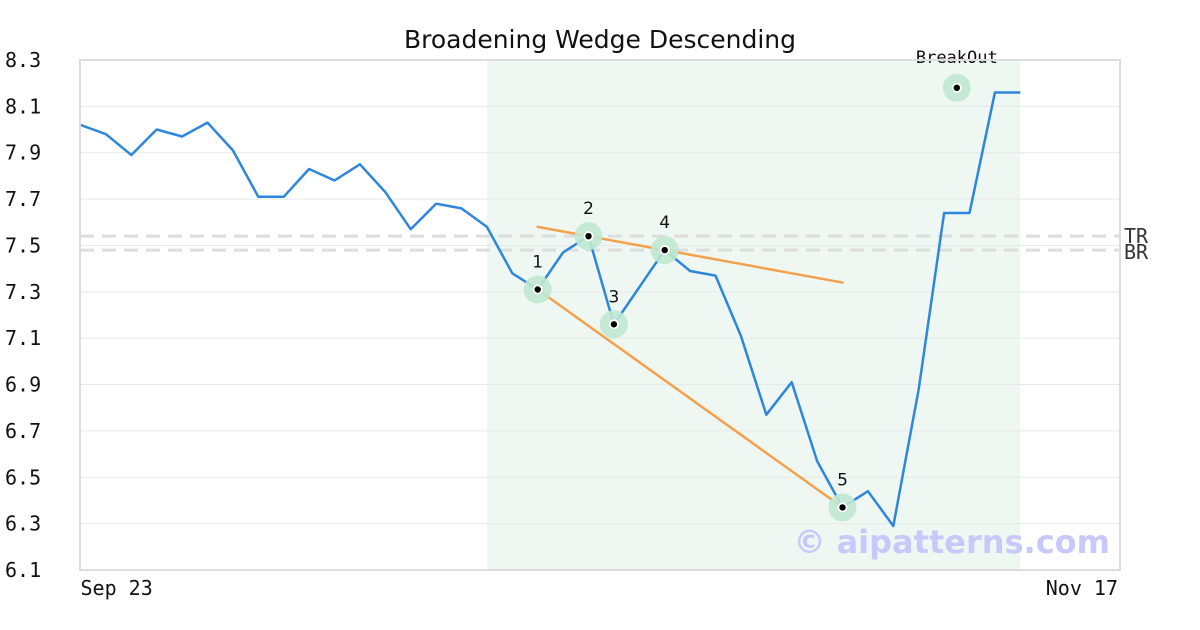 The width and height of the screenshot is (1200, 630). What do you see at coordinates (23, 385) in the screenshot?
I see `y-tick-label: 6.9` at bounding box center [23, 385].